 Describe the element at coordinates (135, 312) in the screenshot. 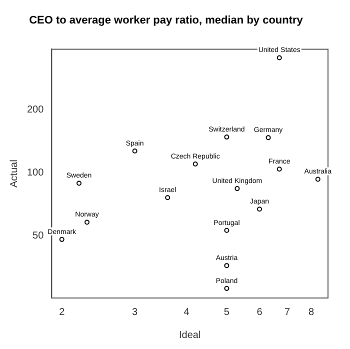

I see `x-tick-label: 3` at that location.